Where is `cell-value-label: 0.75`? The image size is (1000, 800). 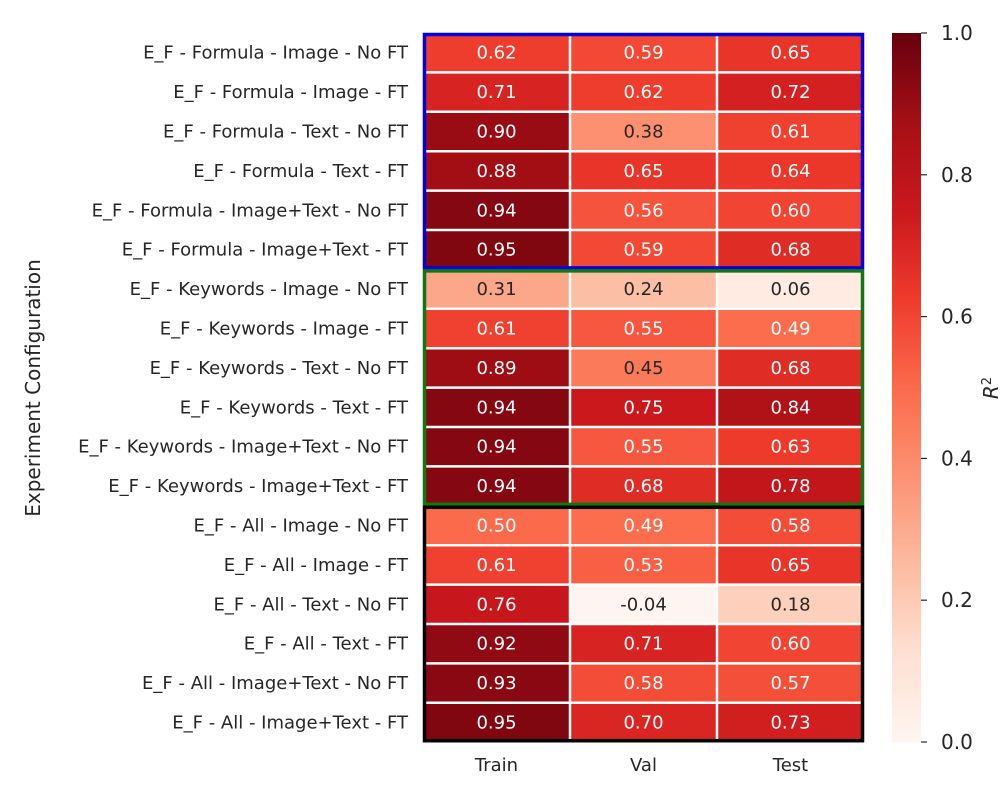
cell-value-label: 0.75 is located at coordinates (643, 407).